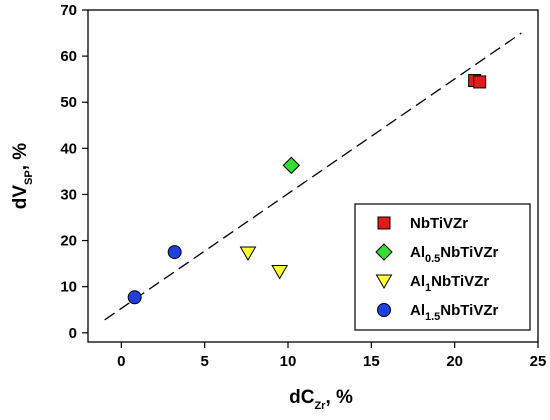 This screenshot has width=550, height=420. What do you see at coordinates (68, 241) in the screenshot?
I see `y-tick-label: 20` at bounding box center [68, 241].